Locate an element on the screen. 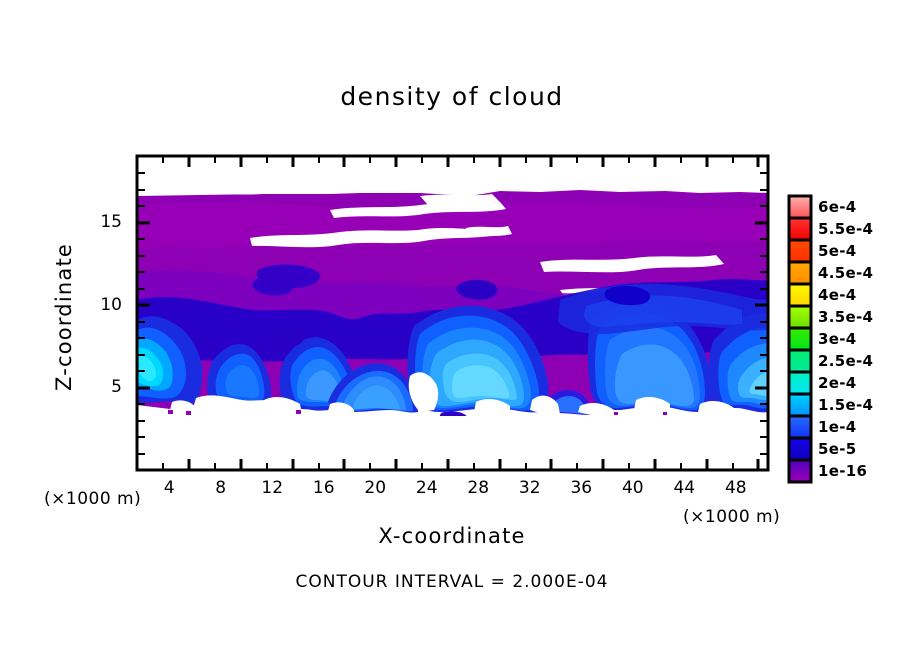 The image size is (904, 654). y-axis-label: Z-coordinate is located at coordinates (64, 317).